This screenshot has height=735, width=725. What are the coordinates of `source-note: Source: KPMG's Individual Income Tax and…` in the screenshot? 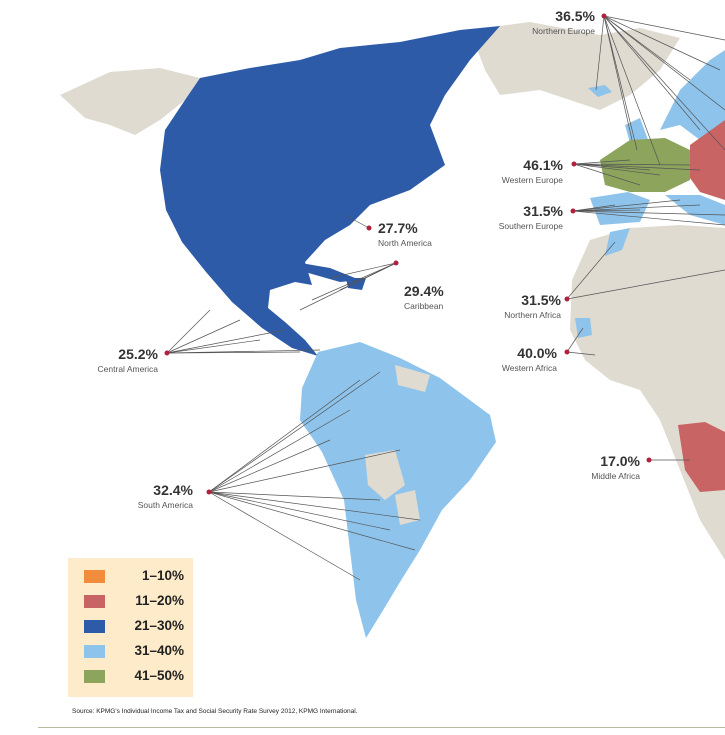 It's located at (215, 711).